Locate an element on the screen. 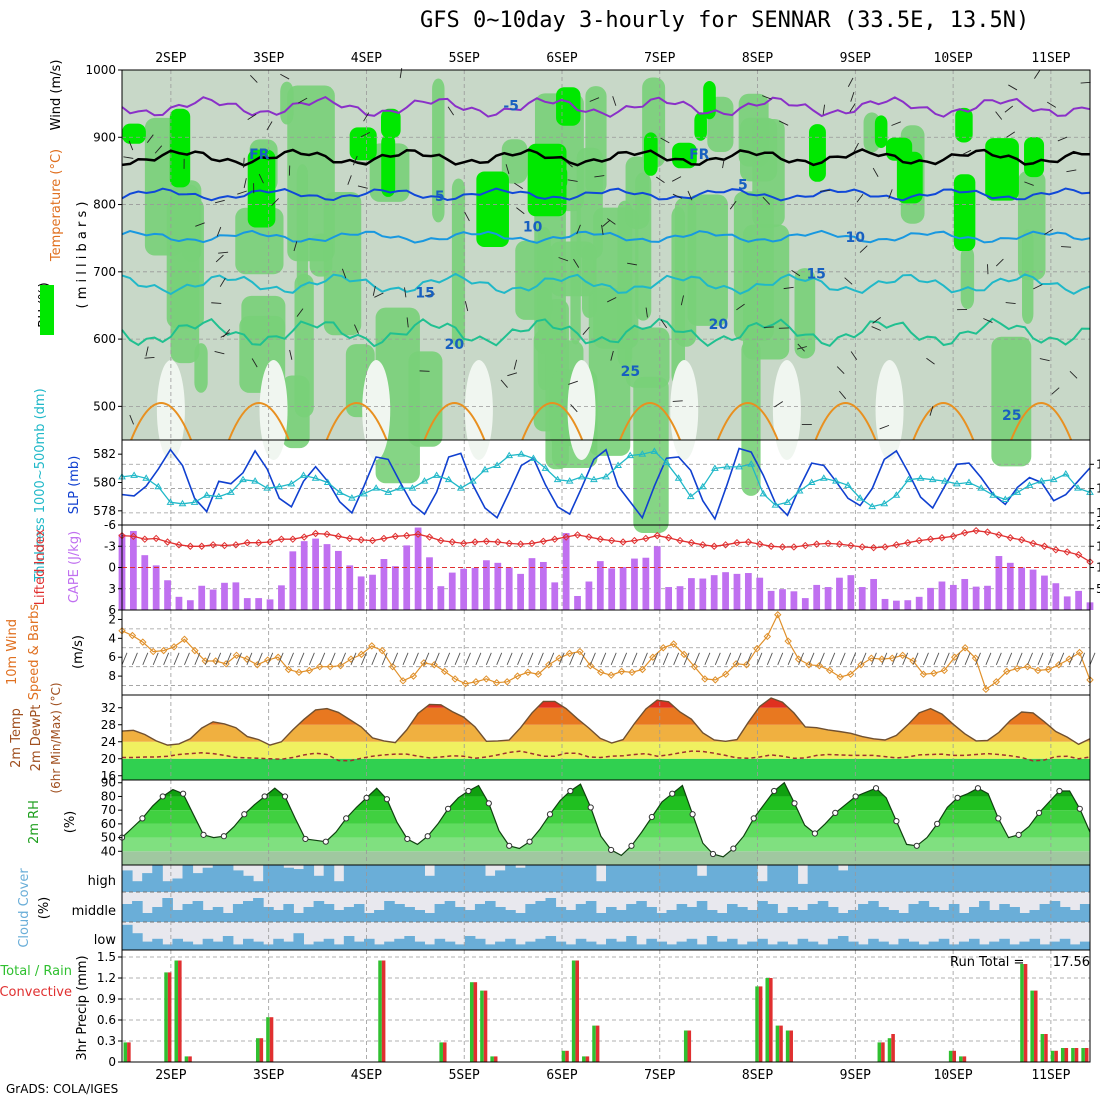 The width and height of the screenshot is (1100, 1100). li-axis-tick-label: 0 is located at coordinates (112, 568).